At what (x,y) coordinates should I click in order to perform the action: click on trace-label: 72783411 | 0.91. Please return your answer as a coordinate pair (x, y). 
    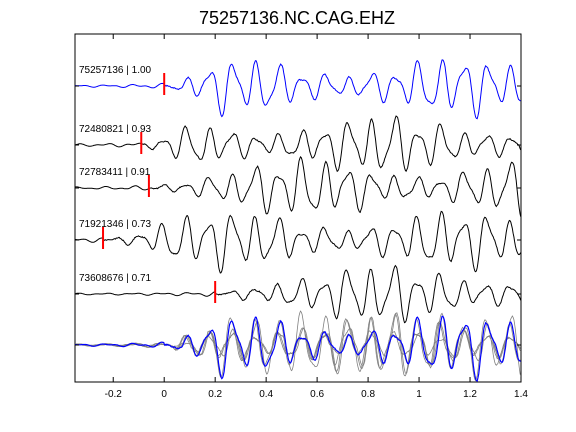
    Looking at the image, I should click on (115, 172).